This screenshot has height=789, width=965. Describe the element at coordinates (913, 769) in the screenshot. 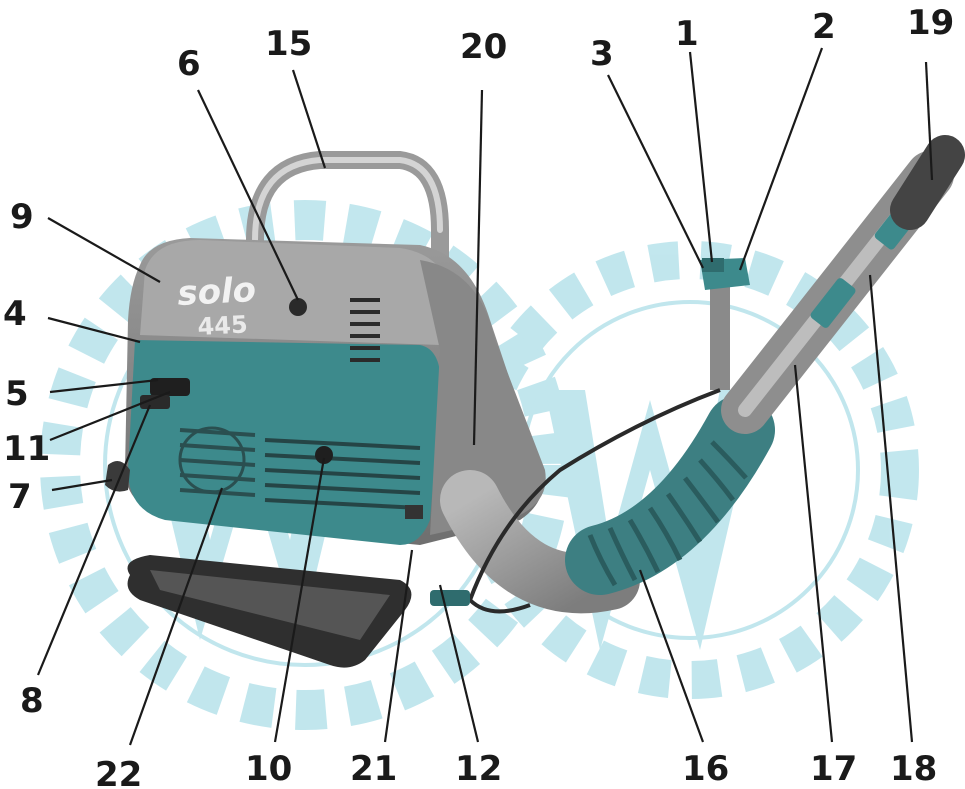

I see `callout-18: 18` at that location.